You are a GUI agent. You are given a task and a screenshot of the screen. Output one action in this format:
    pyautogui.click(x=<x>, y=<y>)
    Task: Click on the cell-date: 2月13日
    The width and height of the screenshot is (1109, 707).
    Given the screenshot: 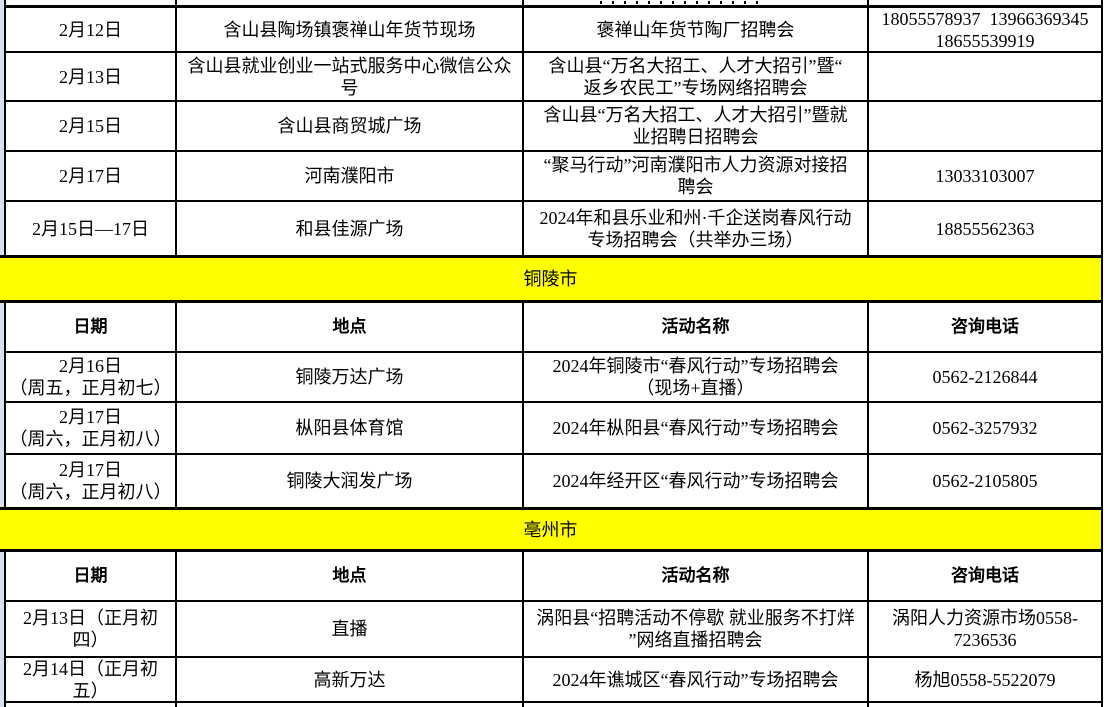 What is the action you would take?
    pyautogui.click(x=91, y=76)
    